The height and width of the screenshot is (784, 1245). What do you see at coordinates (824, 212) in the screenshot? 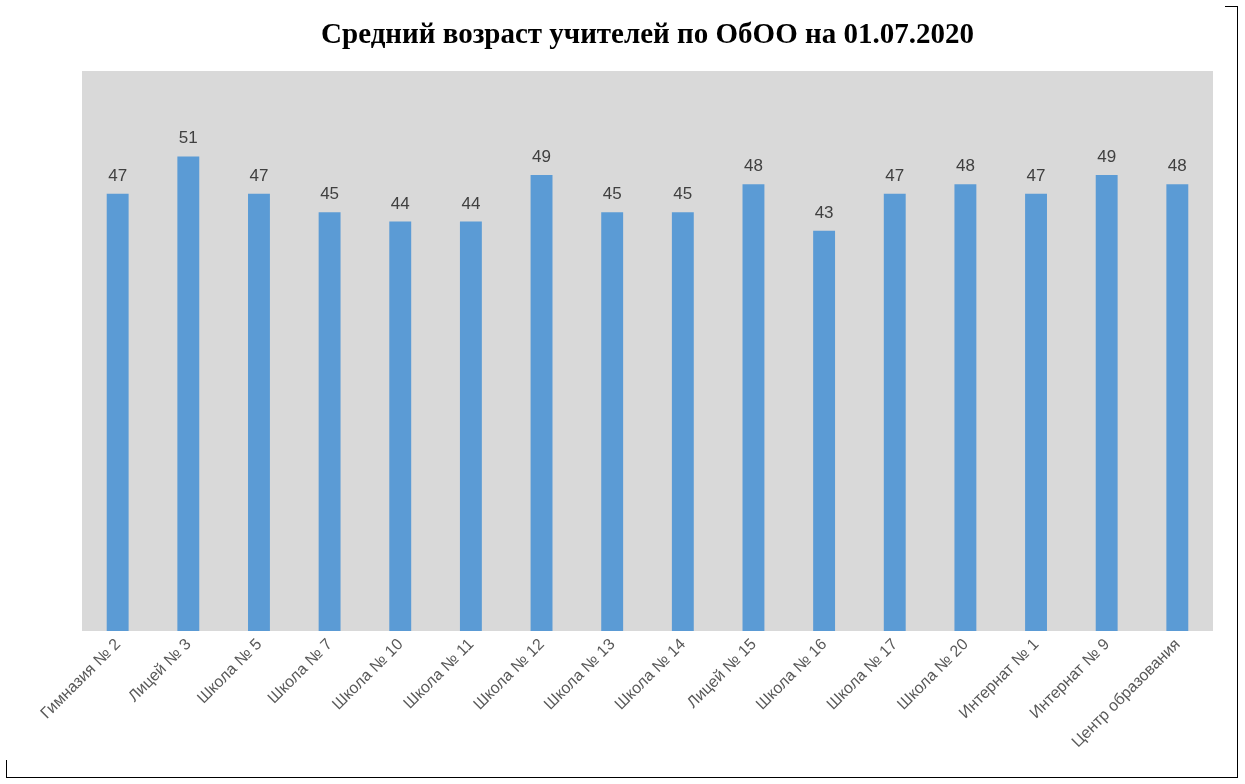
I see `data-label: 43` at bounding box center [824, 212].